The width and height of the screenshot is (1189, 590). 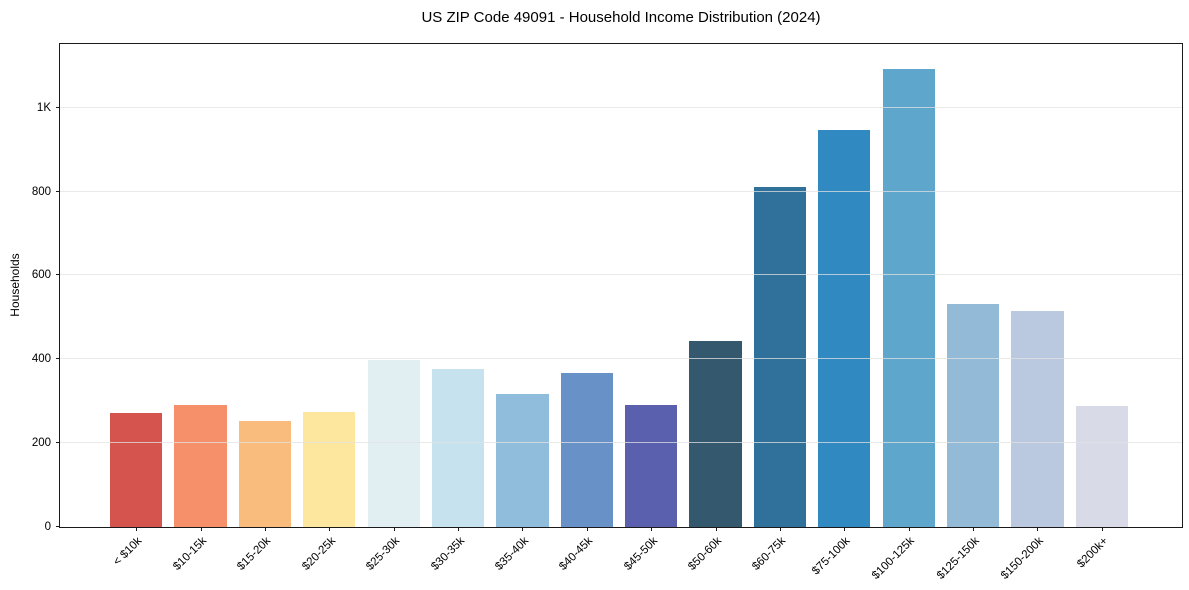 I want to click on bar-slot: $15-20k, so click(x=265, y=308).